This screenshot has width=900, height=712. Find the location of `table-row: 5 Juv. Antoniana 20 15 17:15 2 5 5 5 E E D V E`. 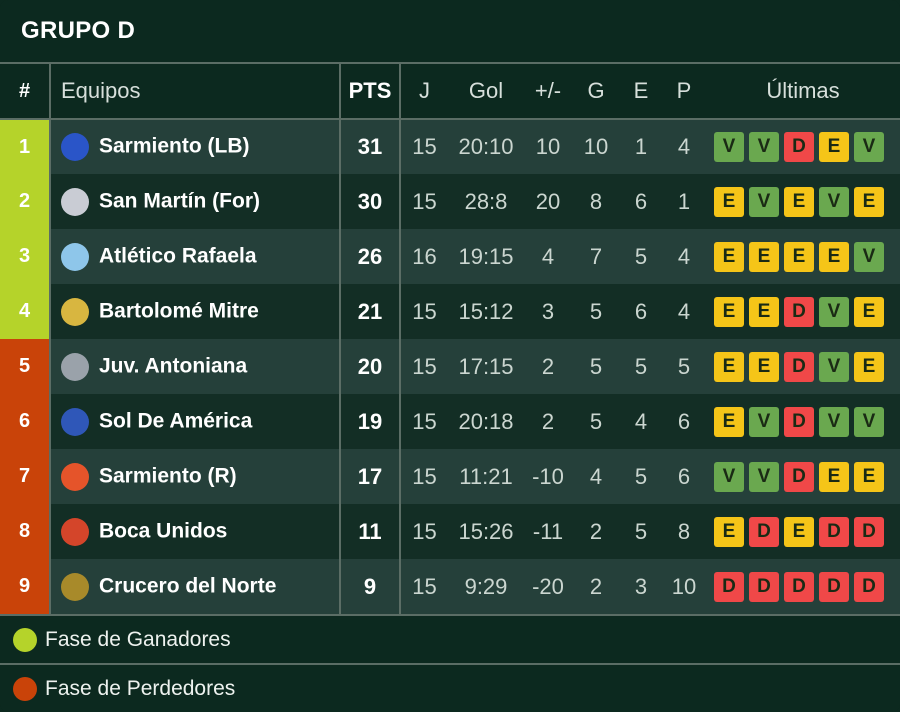

table-row: 5 Juv. Antoniana 20 15 17:15 2 5 5 5 E E D V E is located at coordinates (450, 366).